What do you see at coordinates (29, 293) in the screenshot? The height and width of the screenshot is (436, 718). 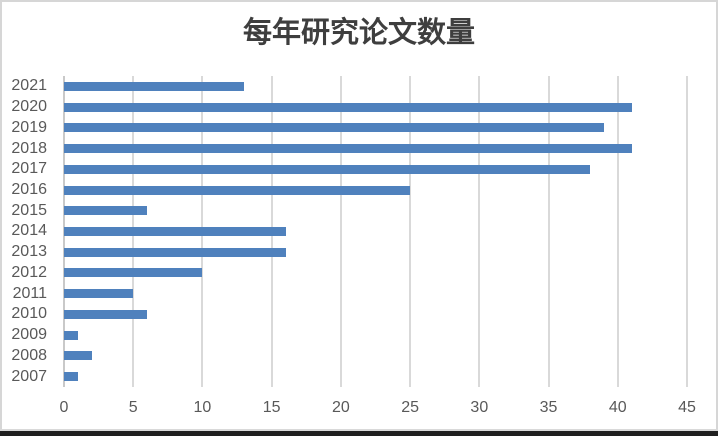 I see `y-axis-label-2011: 2011` at bounding box center [29, 293].